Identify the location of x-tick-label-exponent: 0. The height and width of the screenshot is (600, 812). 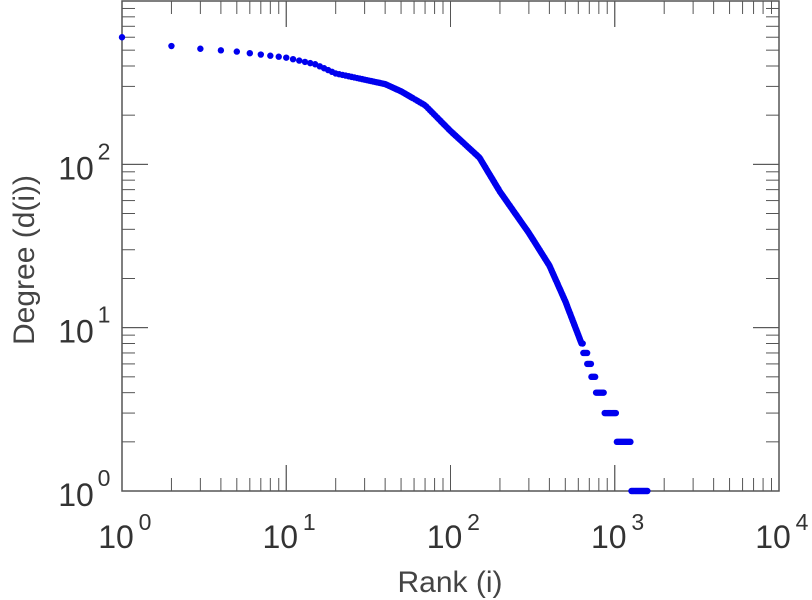
(145, 522).